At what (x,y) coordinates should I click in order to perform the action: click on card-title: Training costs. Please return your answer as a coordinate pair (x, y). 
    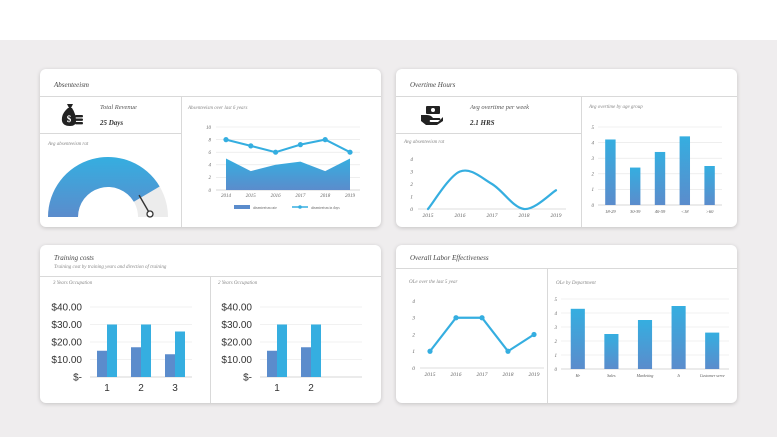
    Looking at the image, I should click on (74, 258).